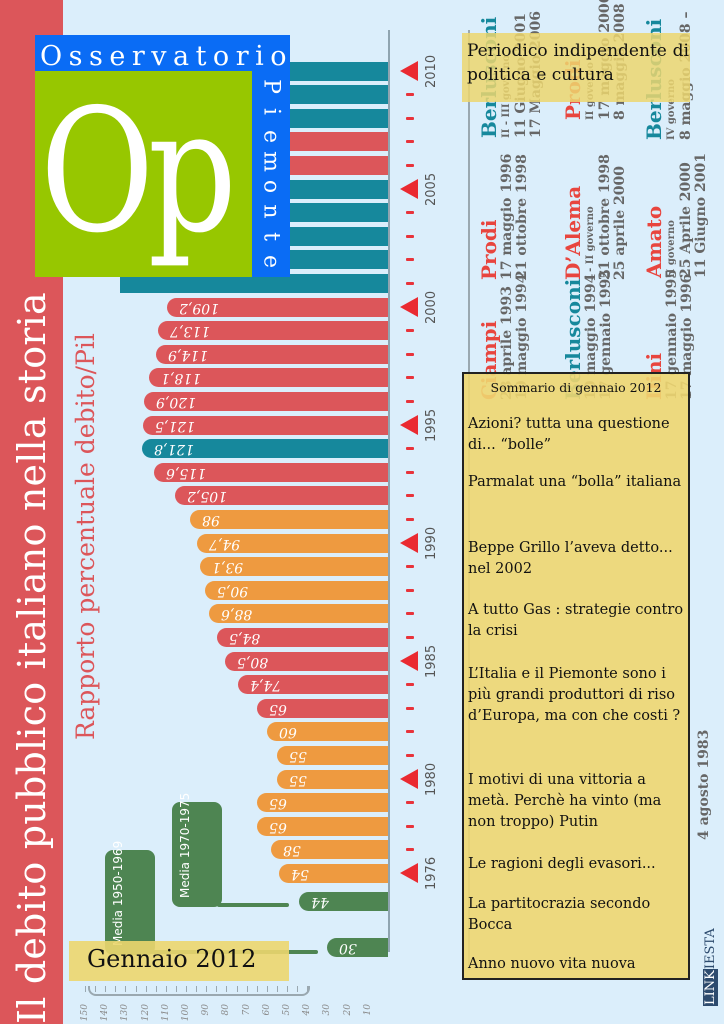  Describe the element at coordinates (320, 902) in the screenshot. I see `bar-value-label: 44` at that location.